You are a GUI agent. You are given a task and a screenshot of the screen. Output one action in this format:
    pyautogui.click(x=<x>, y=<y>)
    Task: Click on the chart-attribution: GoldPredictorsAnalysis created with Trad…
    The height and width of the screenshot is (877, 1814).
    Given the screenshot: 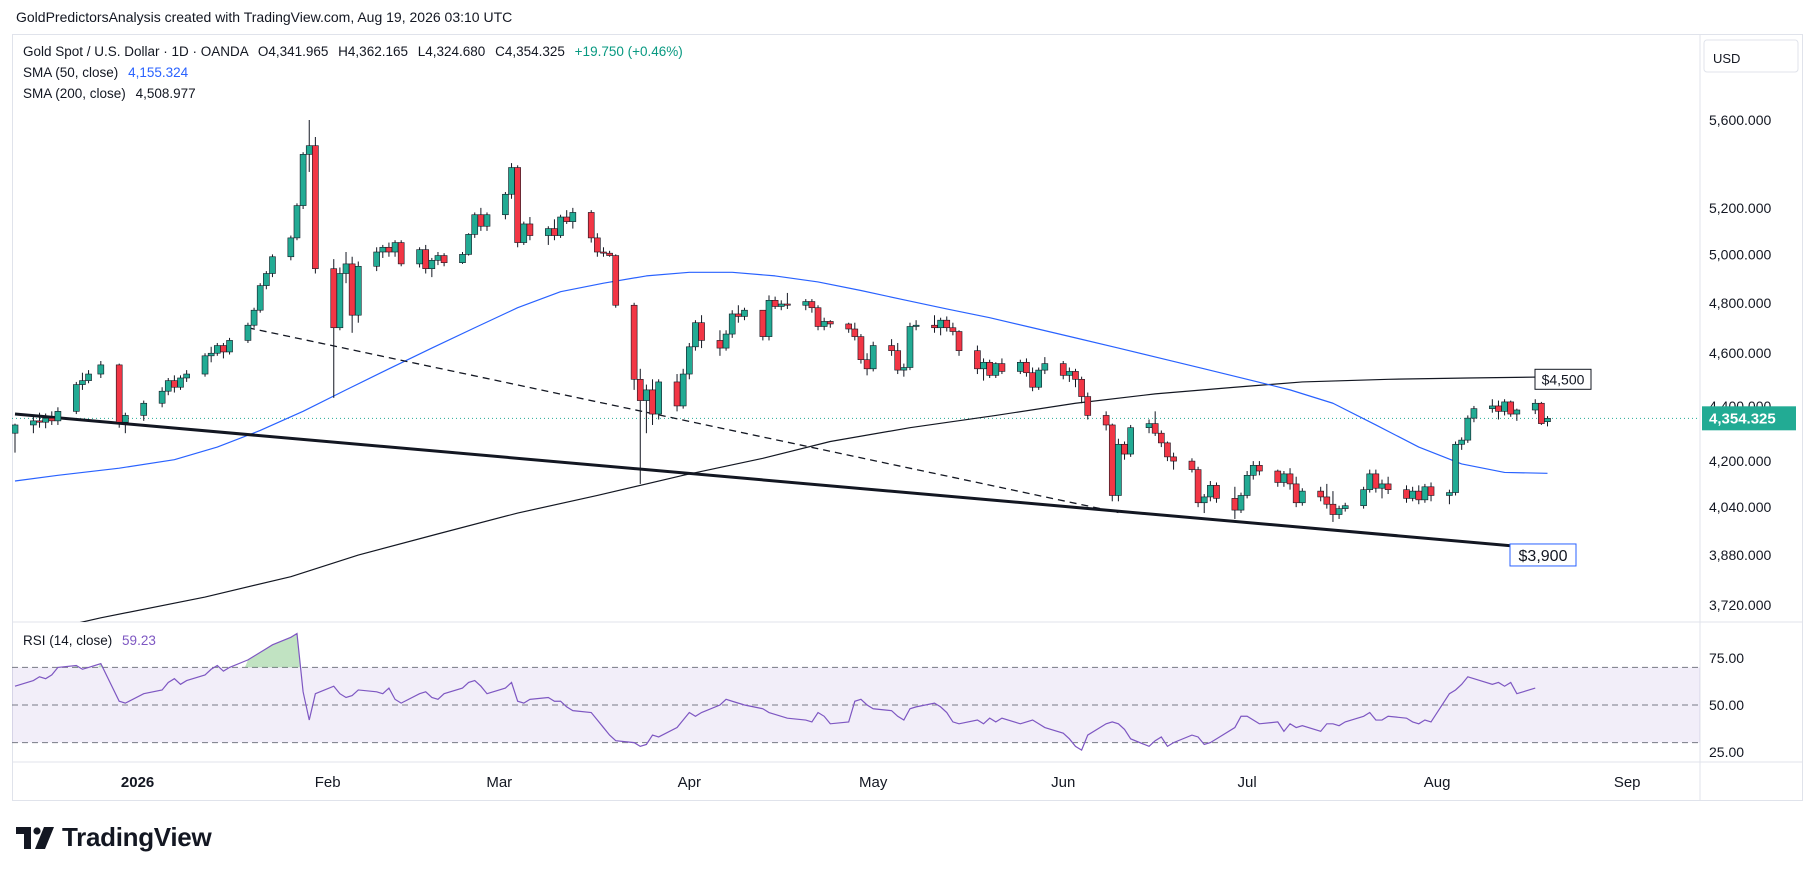 What is the action you would take?
    pyautogui.click(x=264, y=17)
    